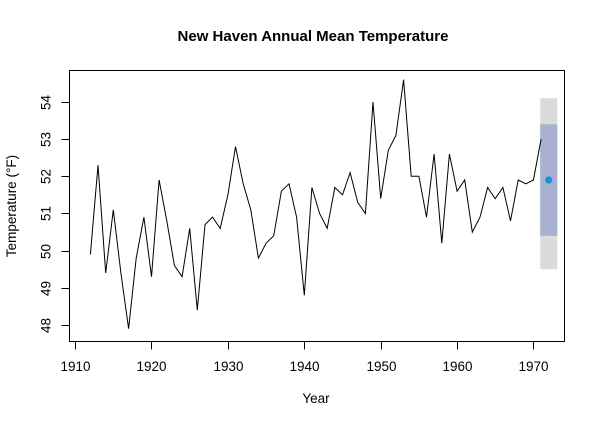  Describe the element at coordinates (46, 176) in the screenshot. I see `y-axis-tick-label: 52` at that location.